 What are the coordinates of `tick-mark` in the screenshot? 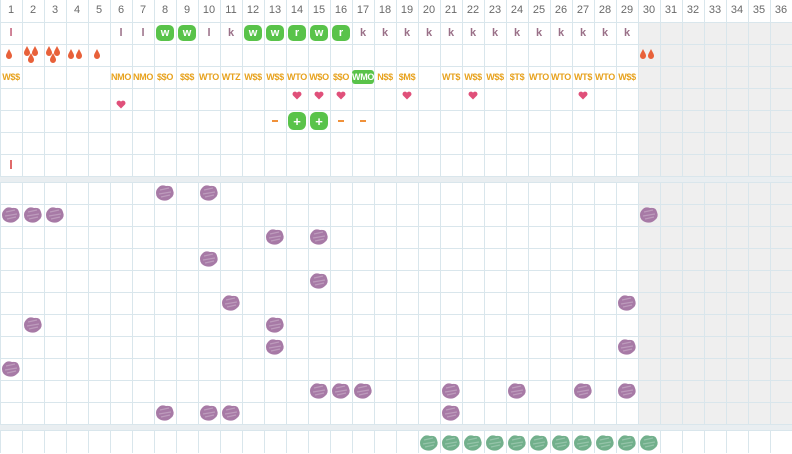 It's located at (11, 164).